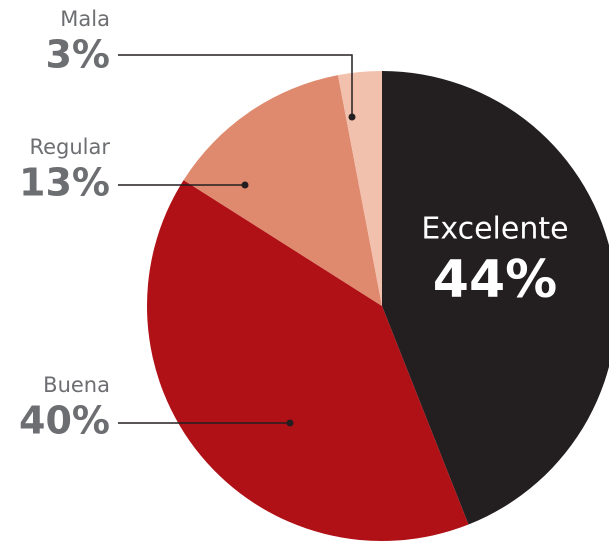 This screenshot has width=609, height=541. Describe the element at coordinates (235, 85) in the screenshot. I see `leader-line` at that location.